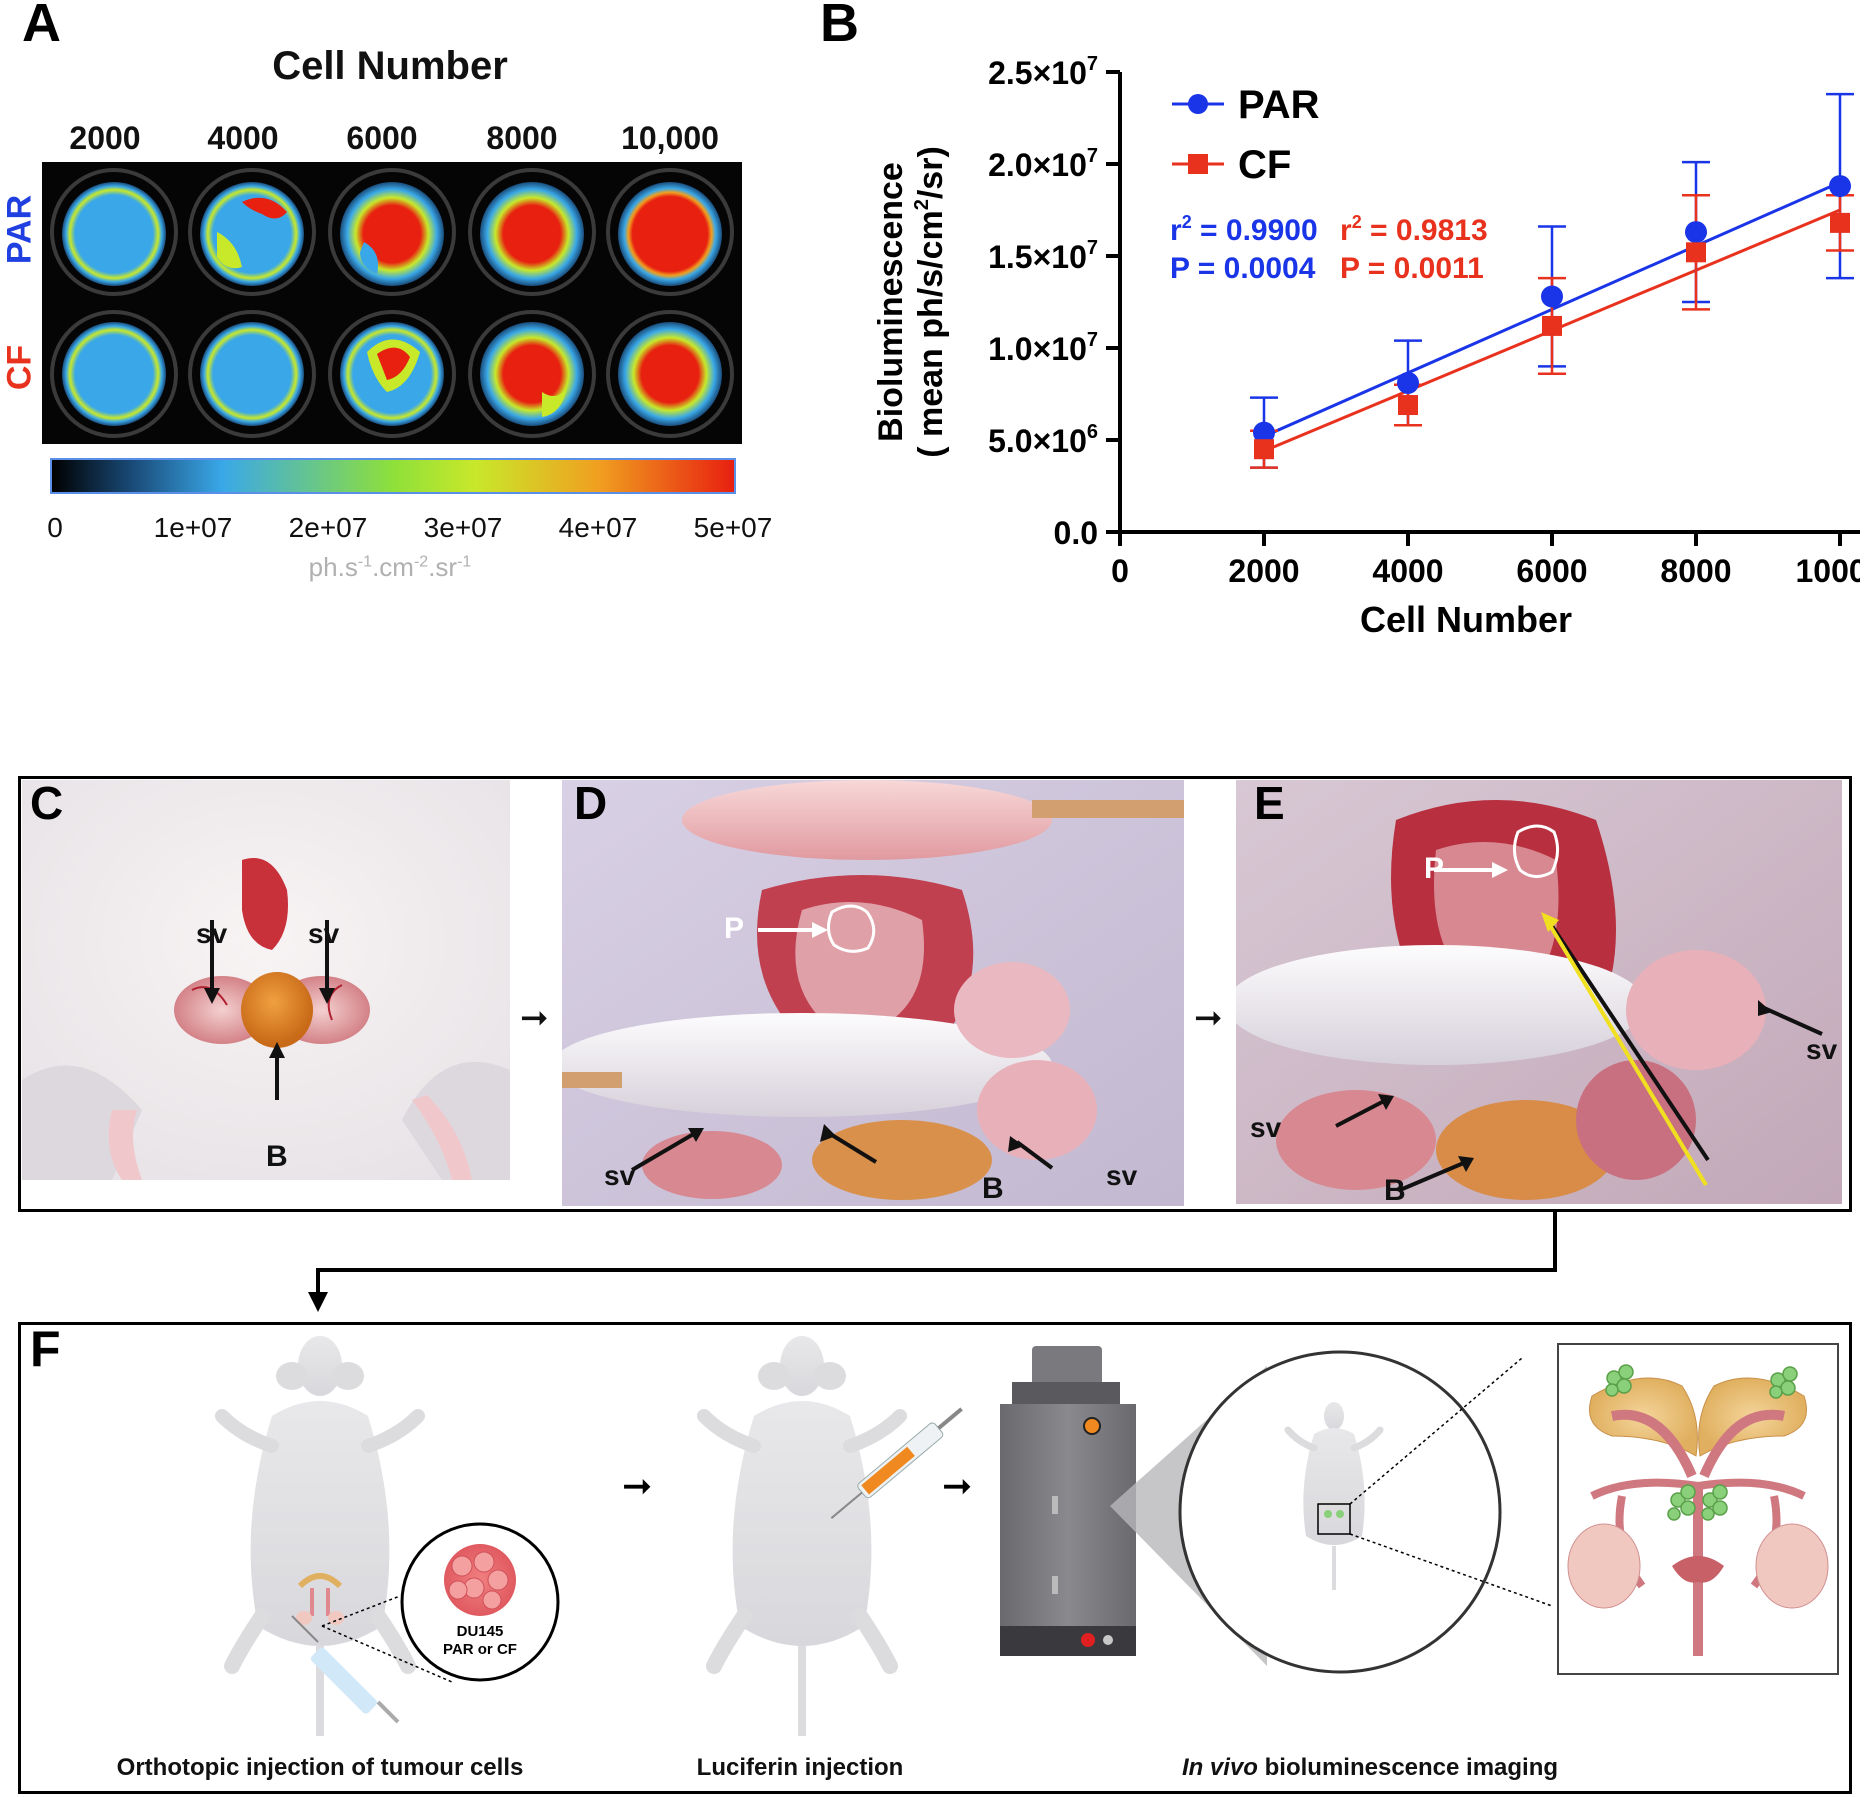 The height and width of the screenshot is (1797, 1865). What do you see at coordinates (1255, 230) in the screenshot?
I see `par-r2-val: = 0.9900` at bounding box center [1255, 230].